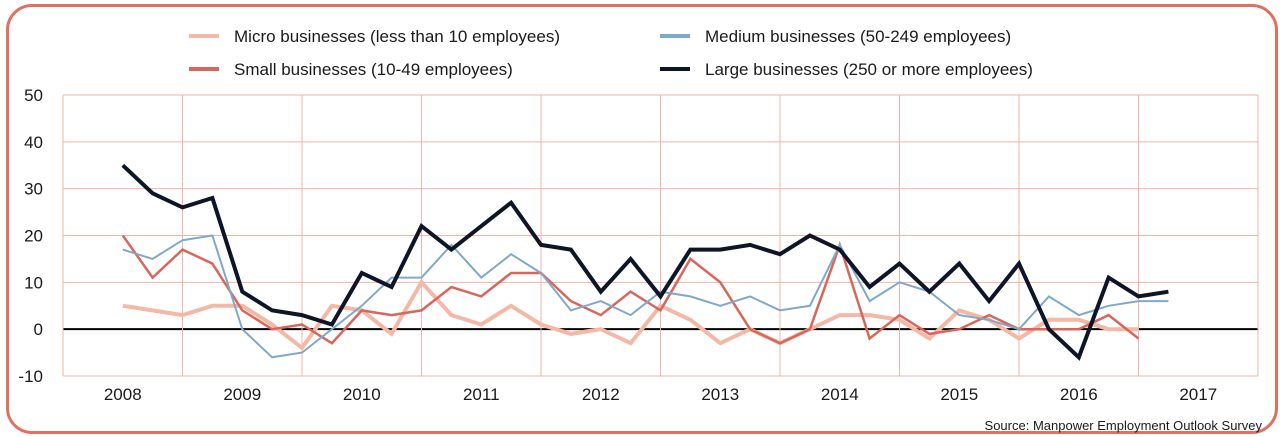  Describe the element at coordinates (373, 69) in the screenshot. I see `legend-label: Small businesses (10-49 employees)` at that location.